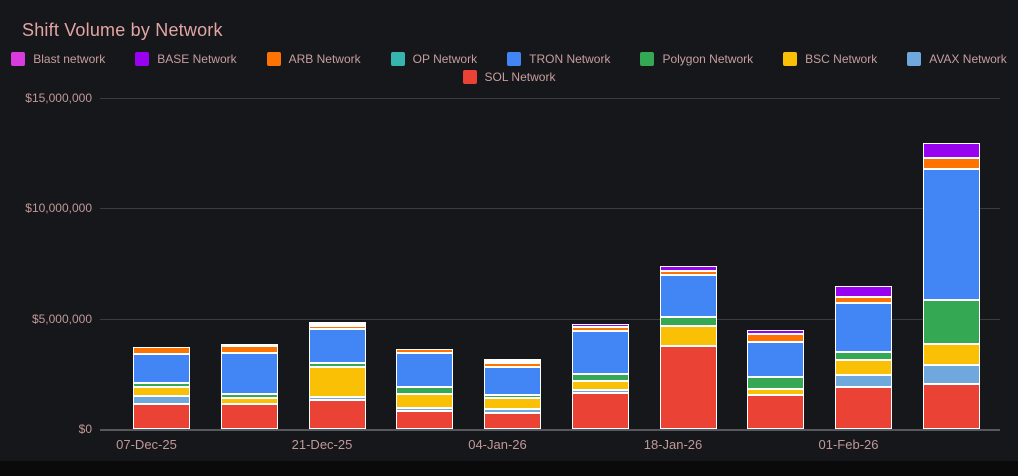 The image size is (1018, 476). What do you see at coordinates (85, 429) in the screenshot?
I see `y-axis-tick-label: $0` at bounding box center [85, 429].